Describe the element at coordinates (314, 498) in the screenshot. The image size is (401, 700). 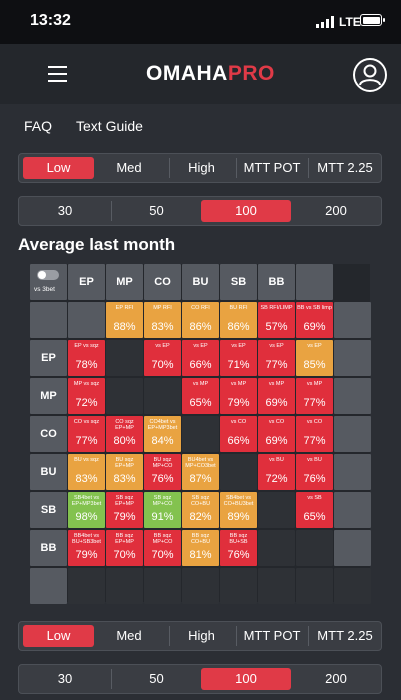
I see `cell-label: vs SB` at that location.